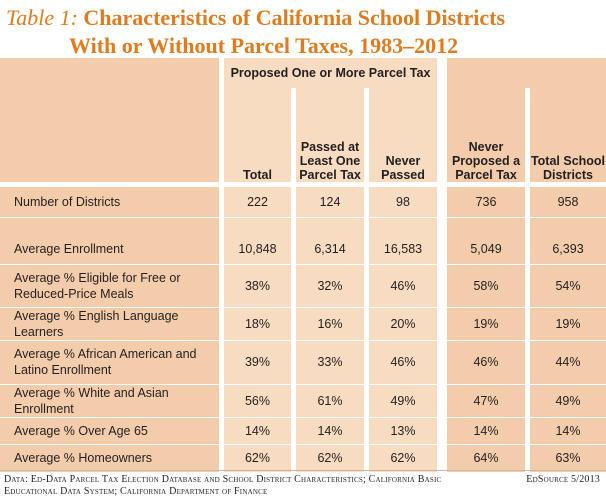 The width and height of the screenshot is (606, 501). What do you see at coordinates (257, 202) in the screenshot?
I see `cell-value: 222` at bounding box center [257, 202].